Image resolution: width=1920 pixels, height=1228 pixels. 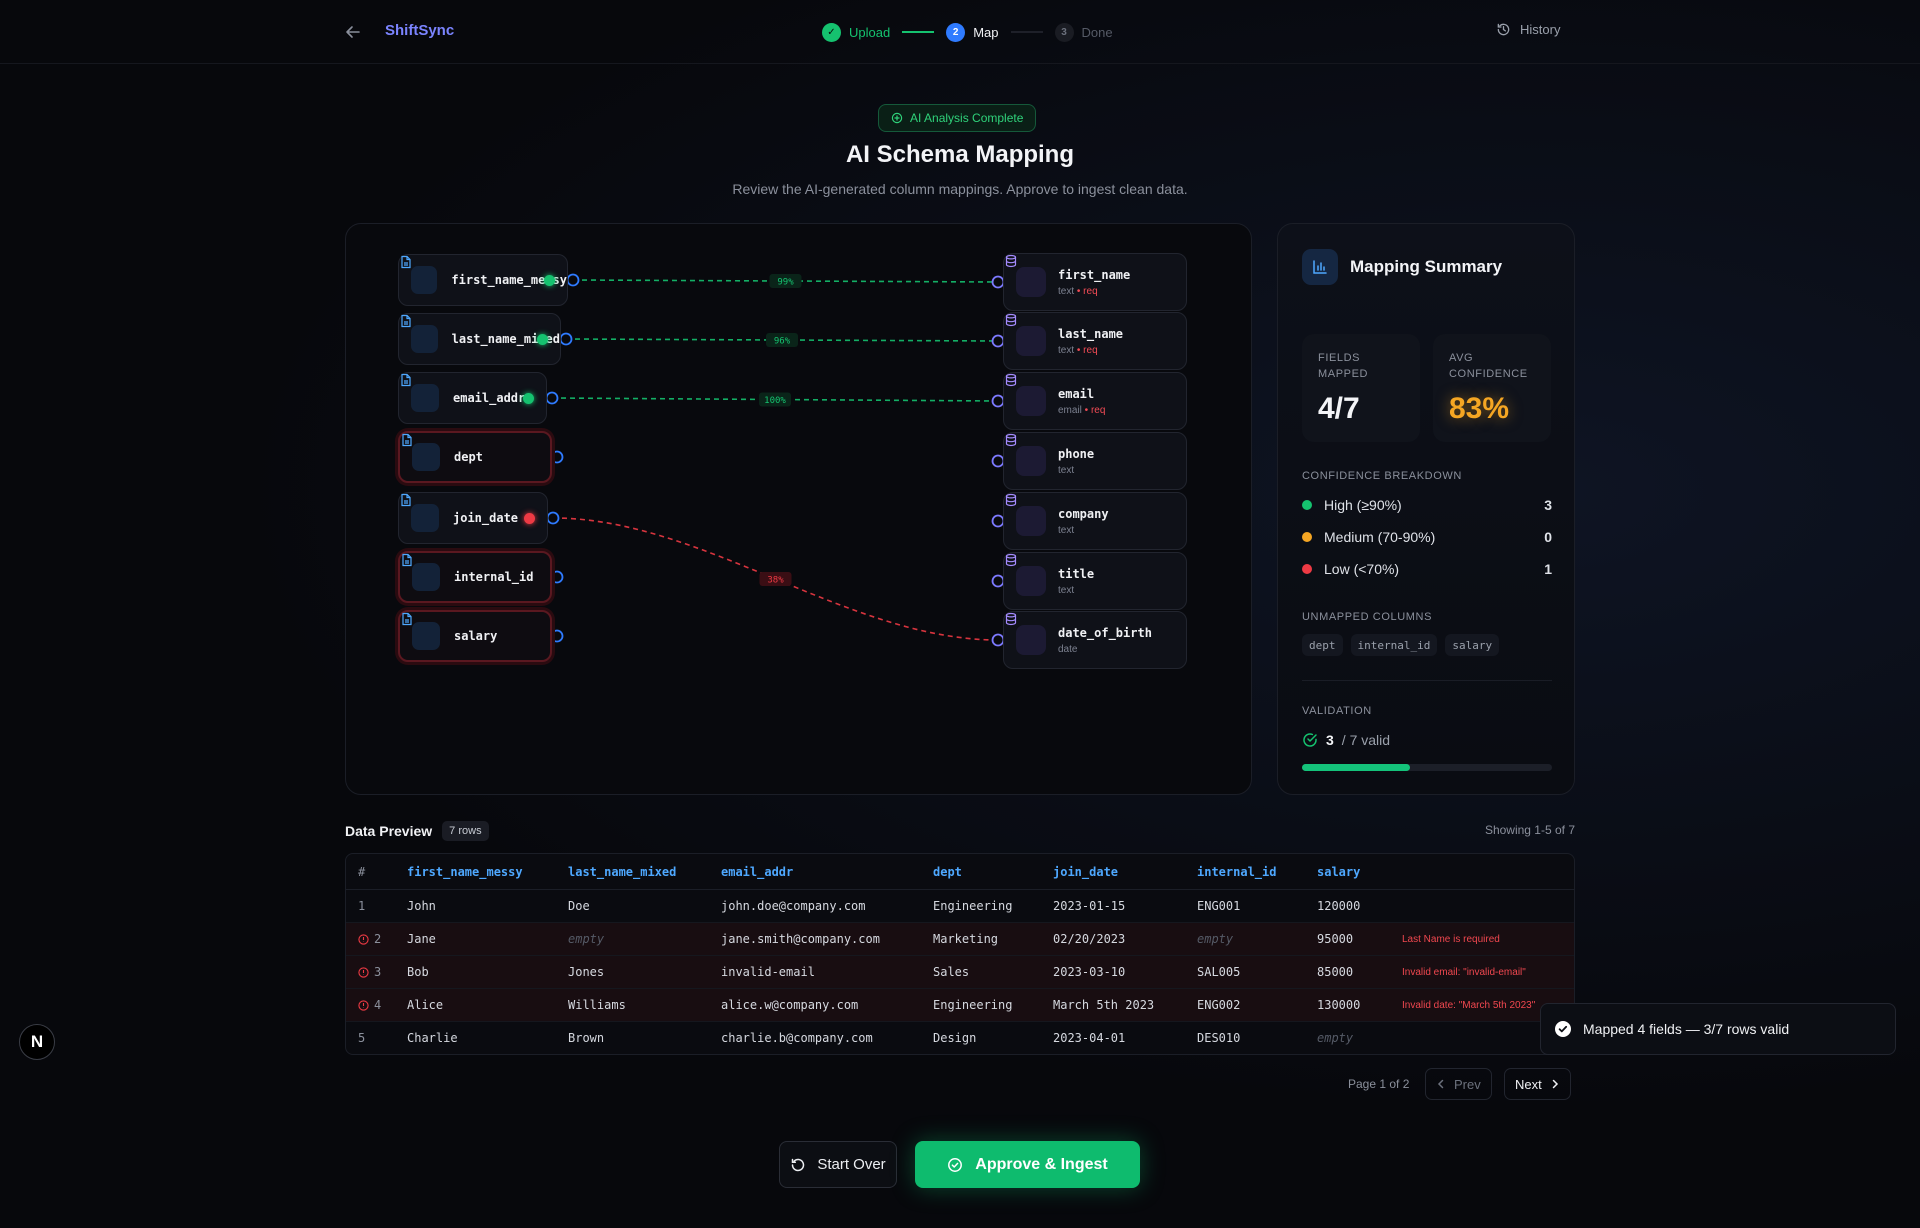 I want to click on column-header: #, so click(x=362, y=872).